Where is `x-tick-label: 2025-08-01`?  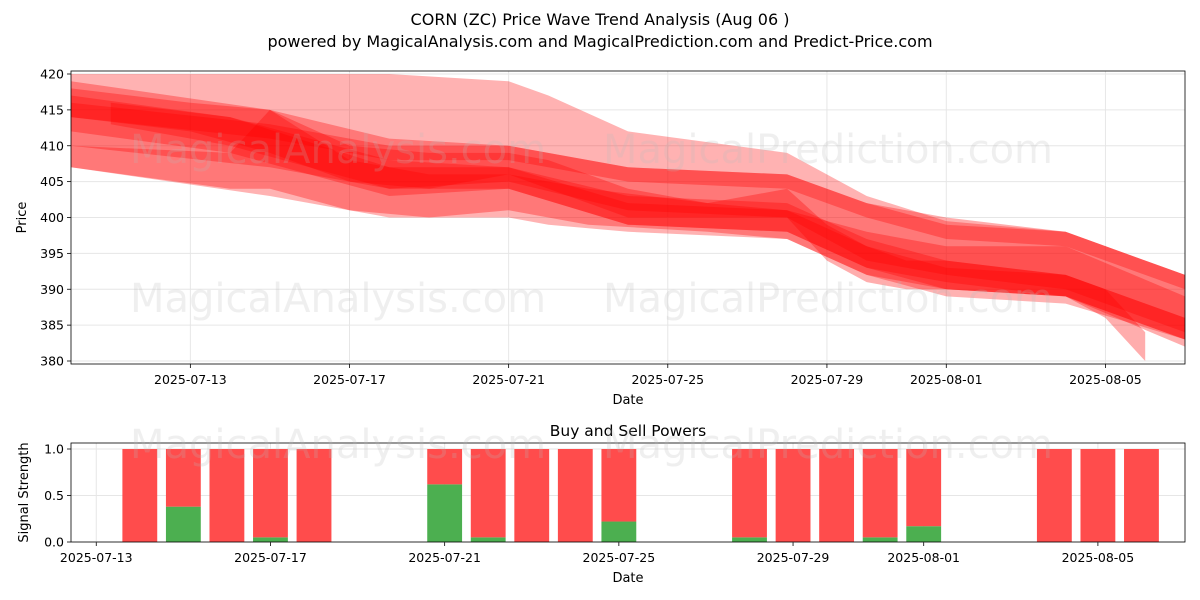
x-tick-label: 2025-08-01 is located at coordinates (946, 379).